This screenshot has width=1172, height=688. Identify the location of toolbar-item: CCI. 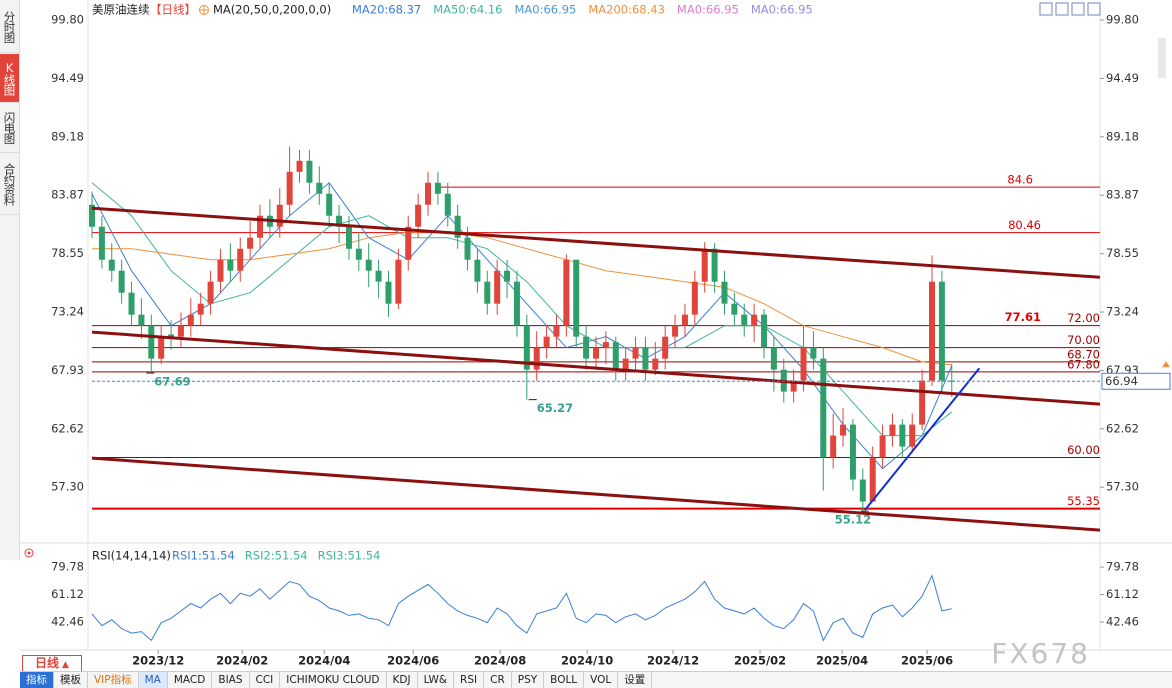
(265, 680).